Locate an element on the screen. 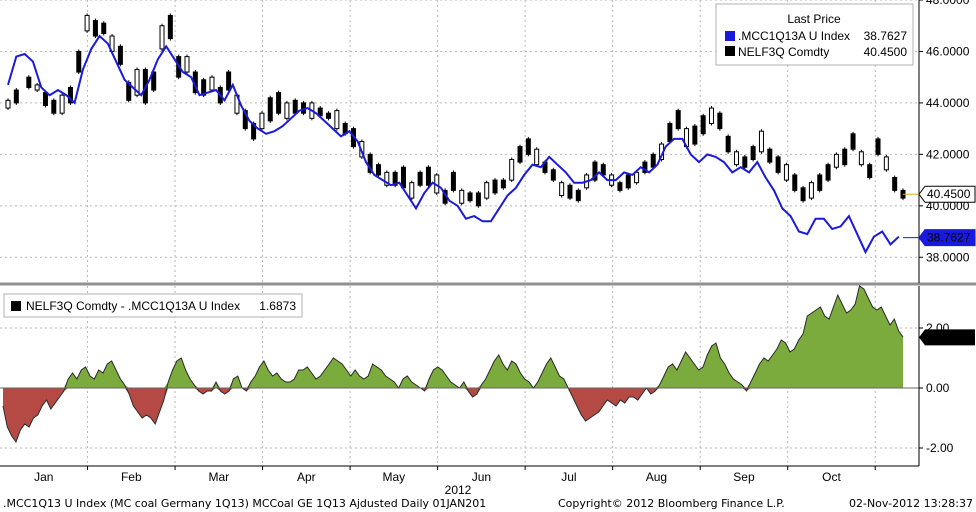 The width and height of the screenshot is (976, 512). month-label: Jul is located at coordinates (568, 477).